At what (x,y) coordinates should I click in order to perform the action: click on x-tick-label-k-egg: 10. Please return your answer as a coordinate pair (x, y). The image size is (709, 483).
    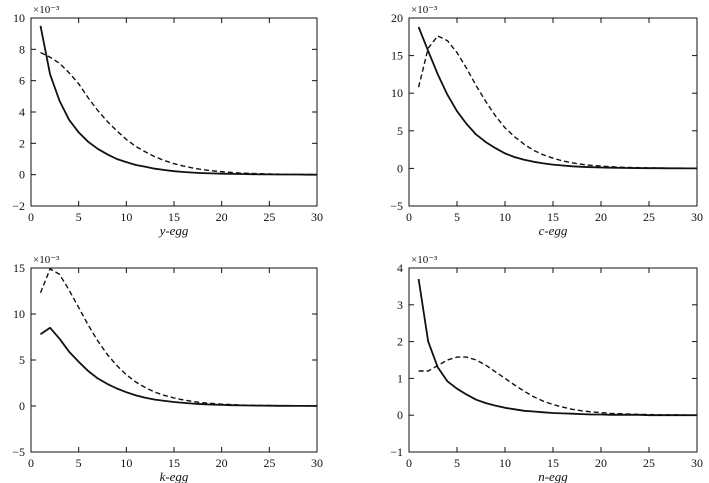
    Looking at the image, I should click on (126, 463).